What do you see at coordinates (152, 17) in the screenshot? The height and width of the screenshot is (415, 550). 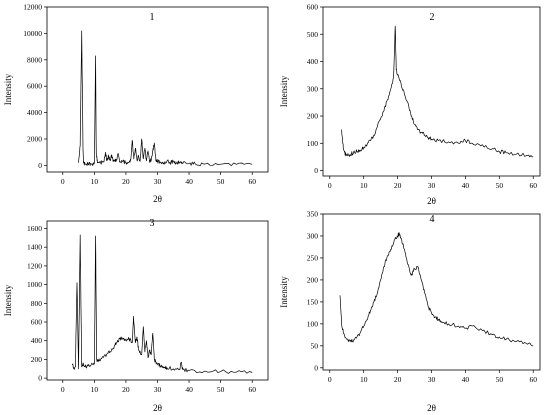 I see `chart-title: 1` at bounding box center [152, 17].